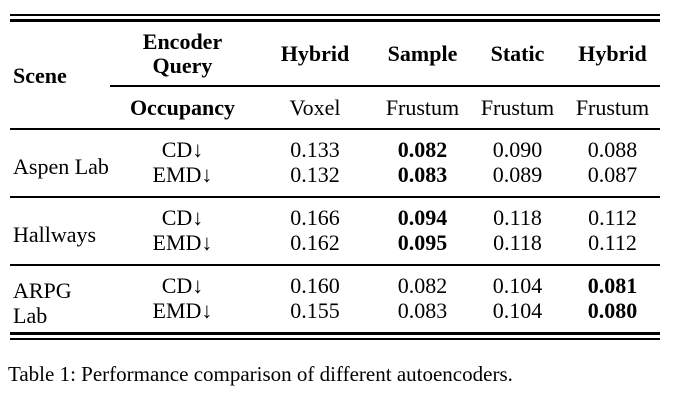 Image resolution: width=677 pixels, height=403 pixels. Describe the element at coordinates (315, 149) in the screenshot. I see `value-cell: 0.133` at that location.